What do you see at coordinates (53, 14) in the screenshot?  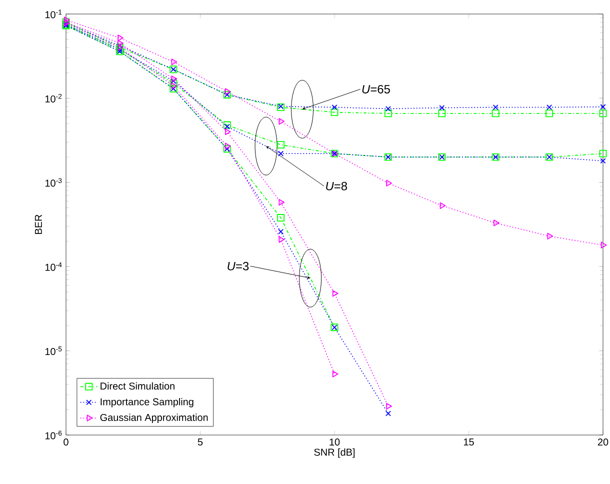 I see `y-tick-label: 10$^{-1}$` at bounding box center [53, 14].